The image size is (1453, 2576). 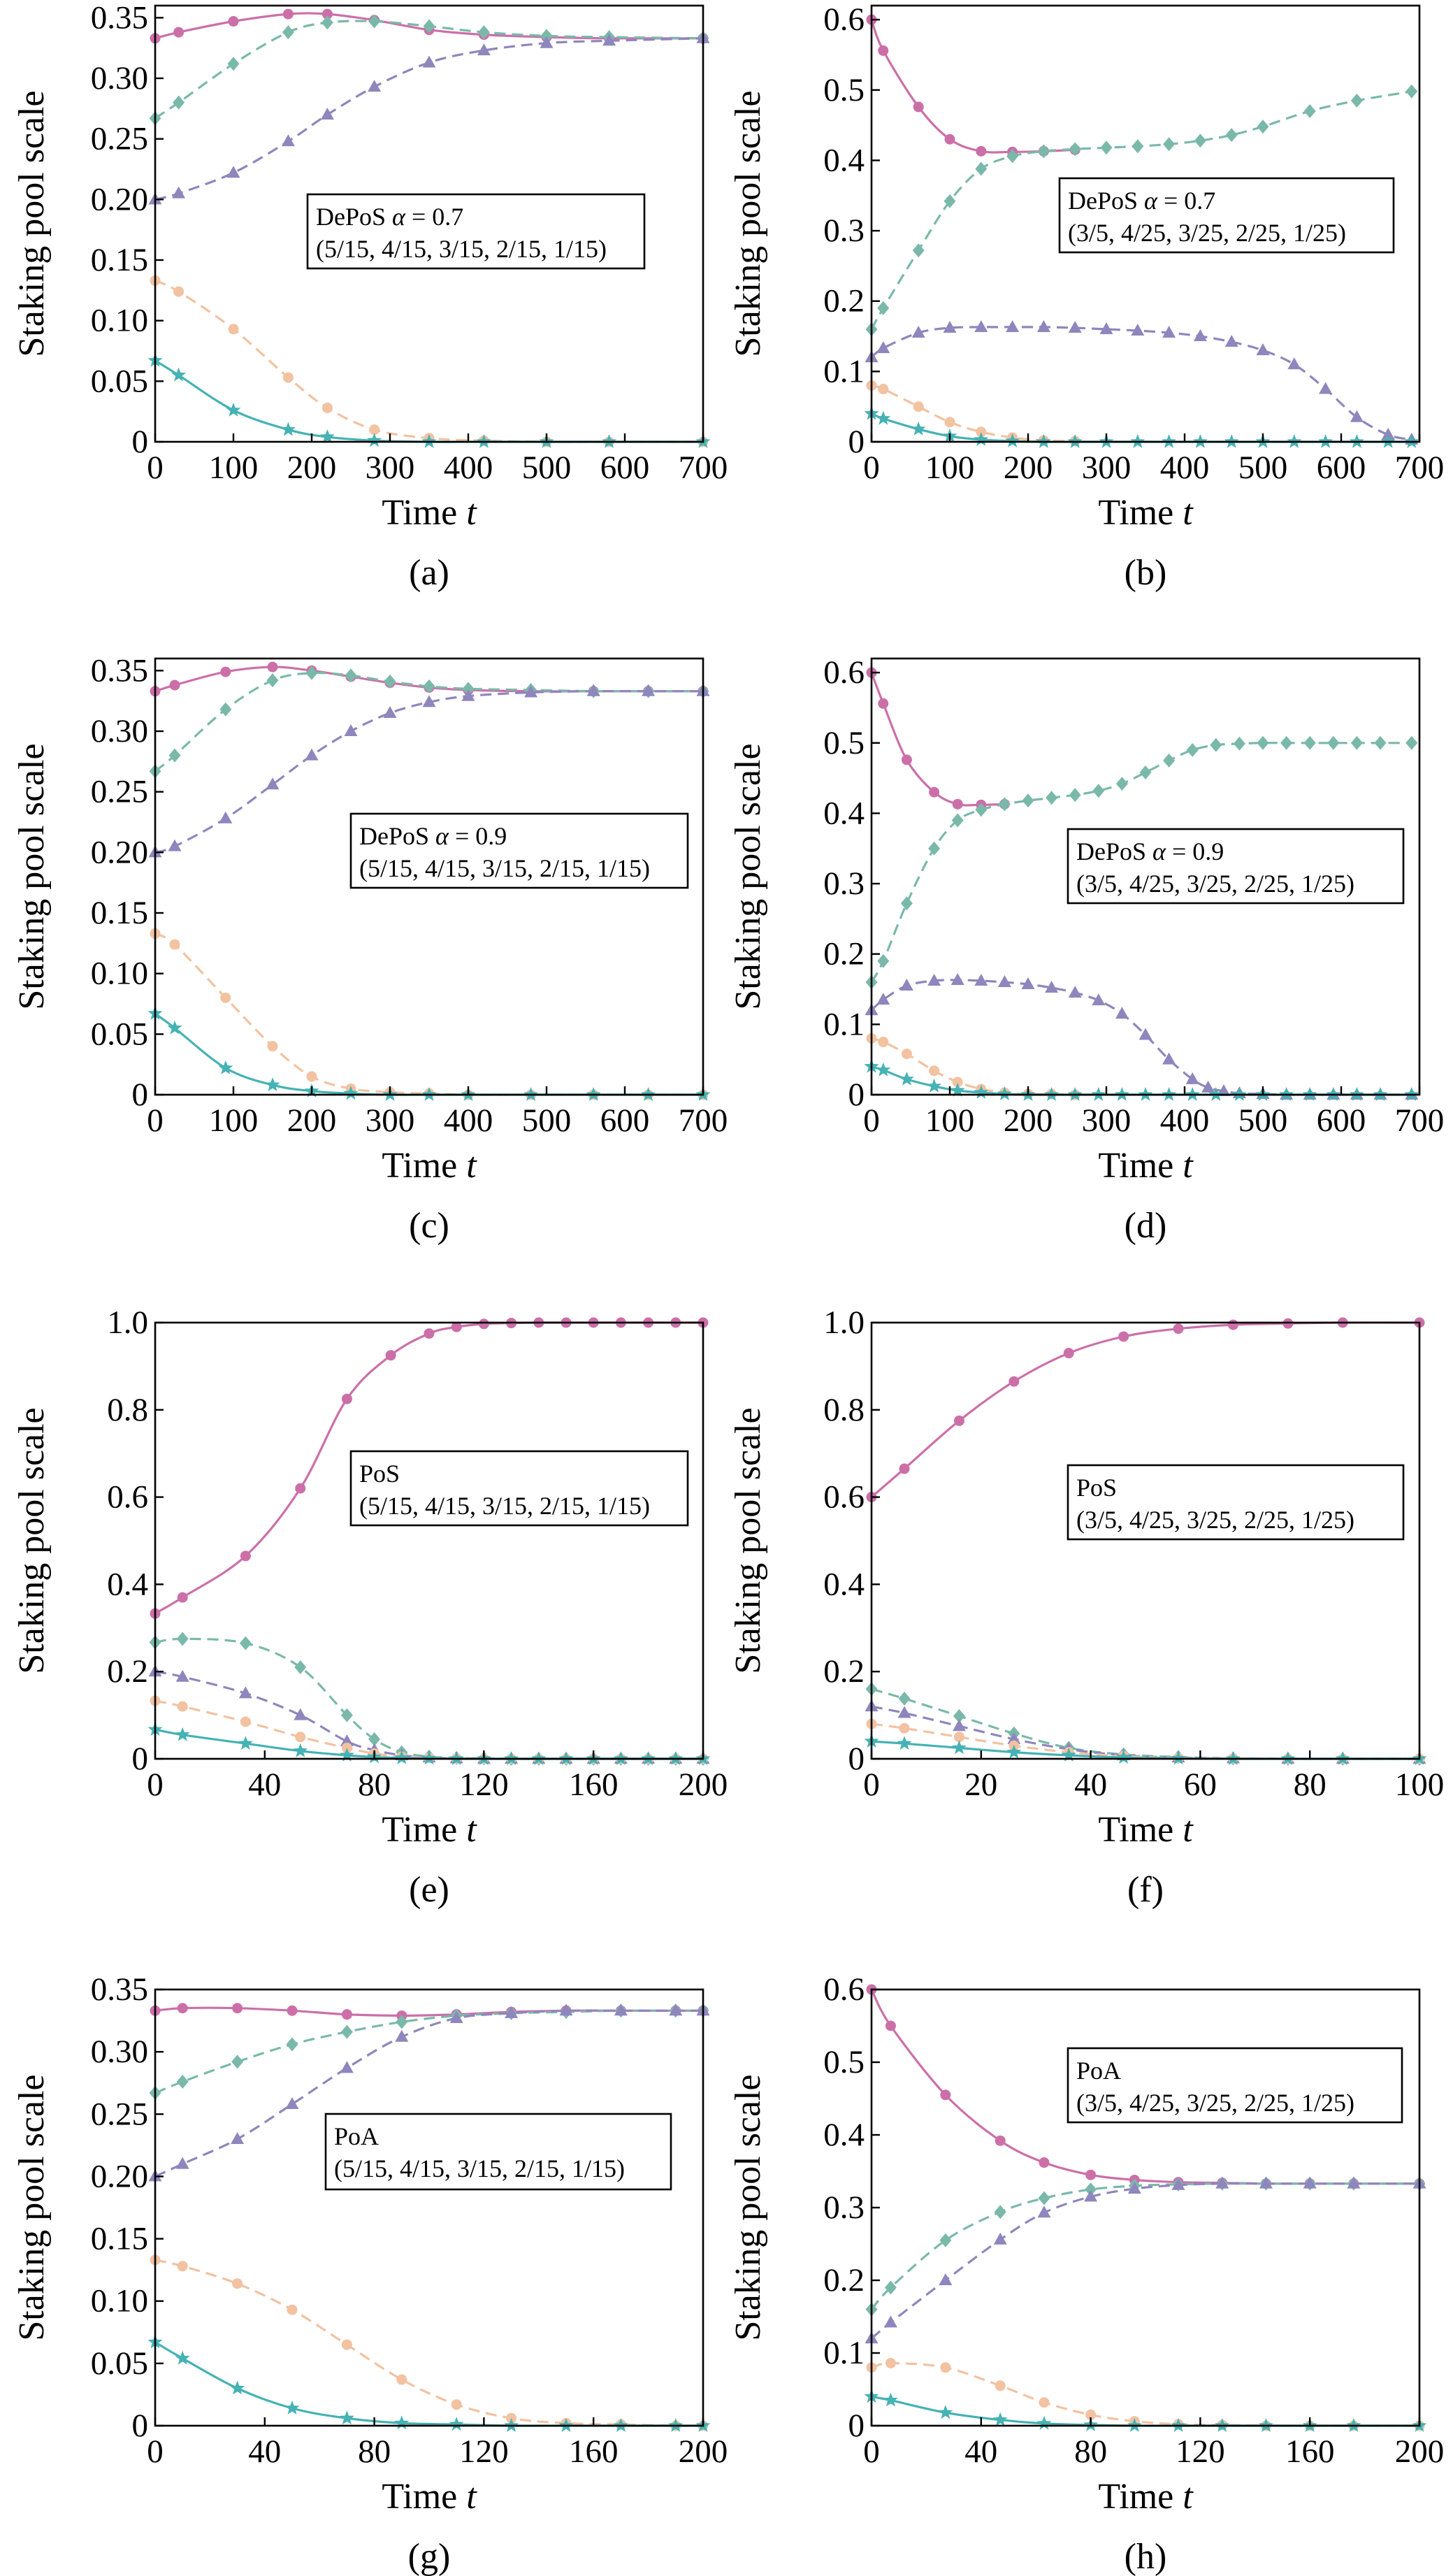 What do you see at coordinates (119, 1989) in the screenshot?
I see `y-tick-label: 0.35` at bounding box center [119, 1989].